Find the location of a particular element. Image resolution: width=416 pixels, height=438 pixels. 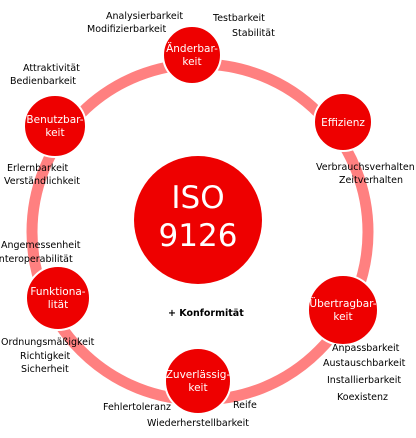

node-uebertragbarkeit: Übertragbar- keit is located at coordinates (343, 310).